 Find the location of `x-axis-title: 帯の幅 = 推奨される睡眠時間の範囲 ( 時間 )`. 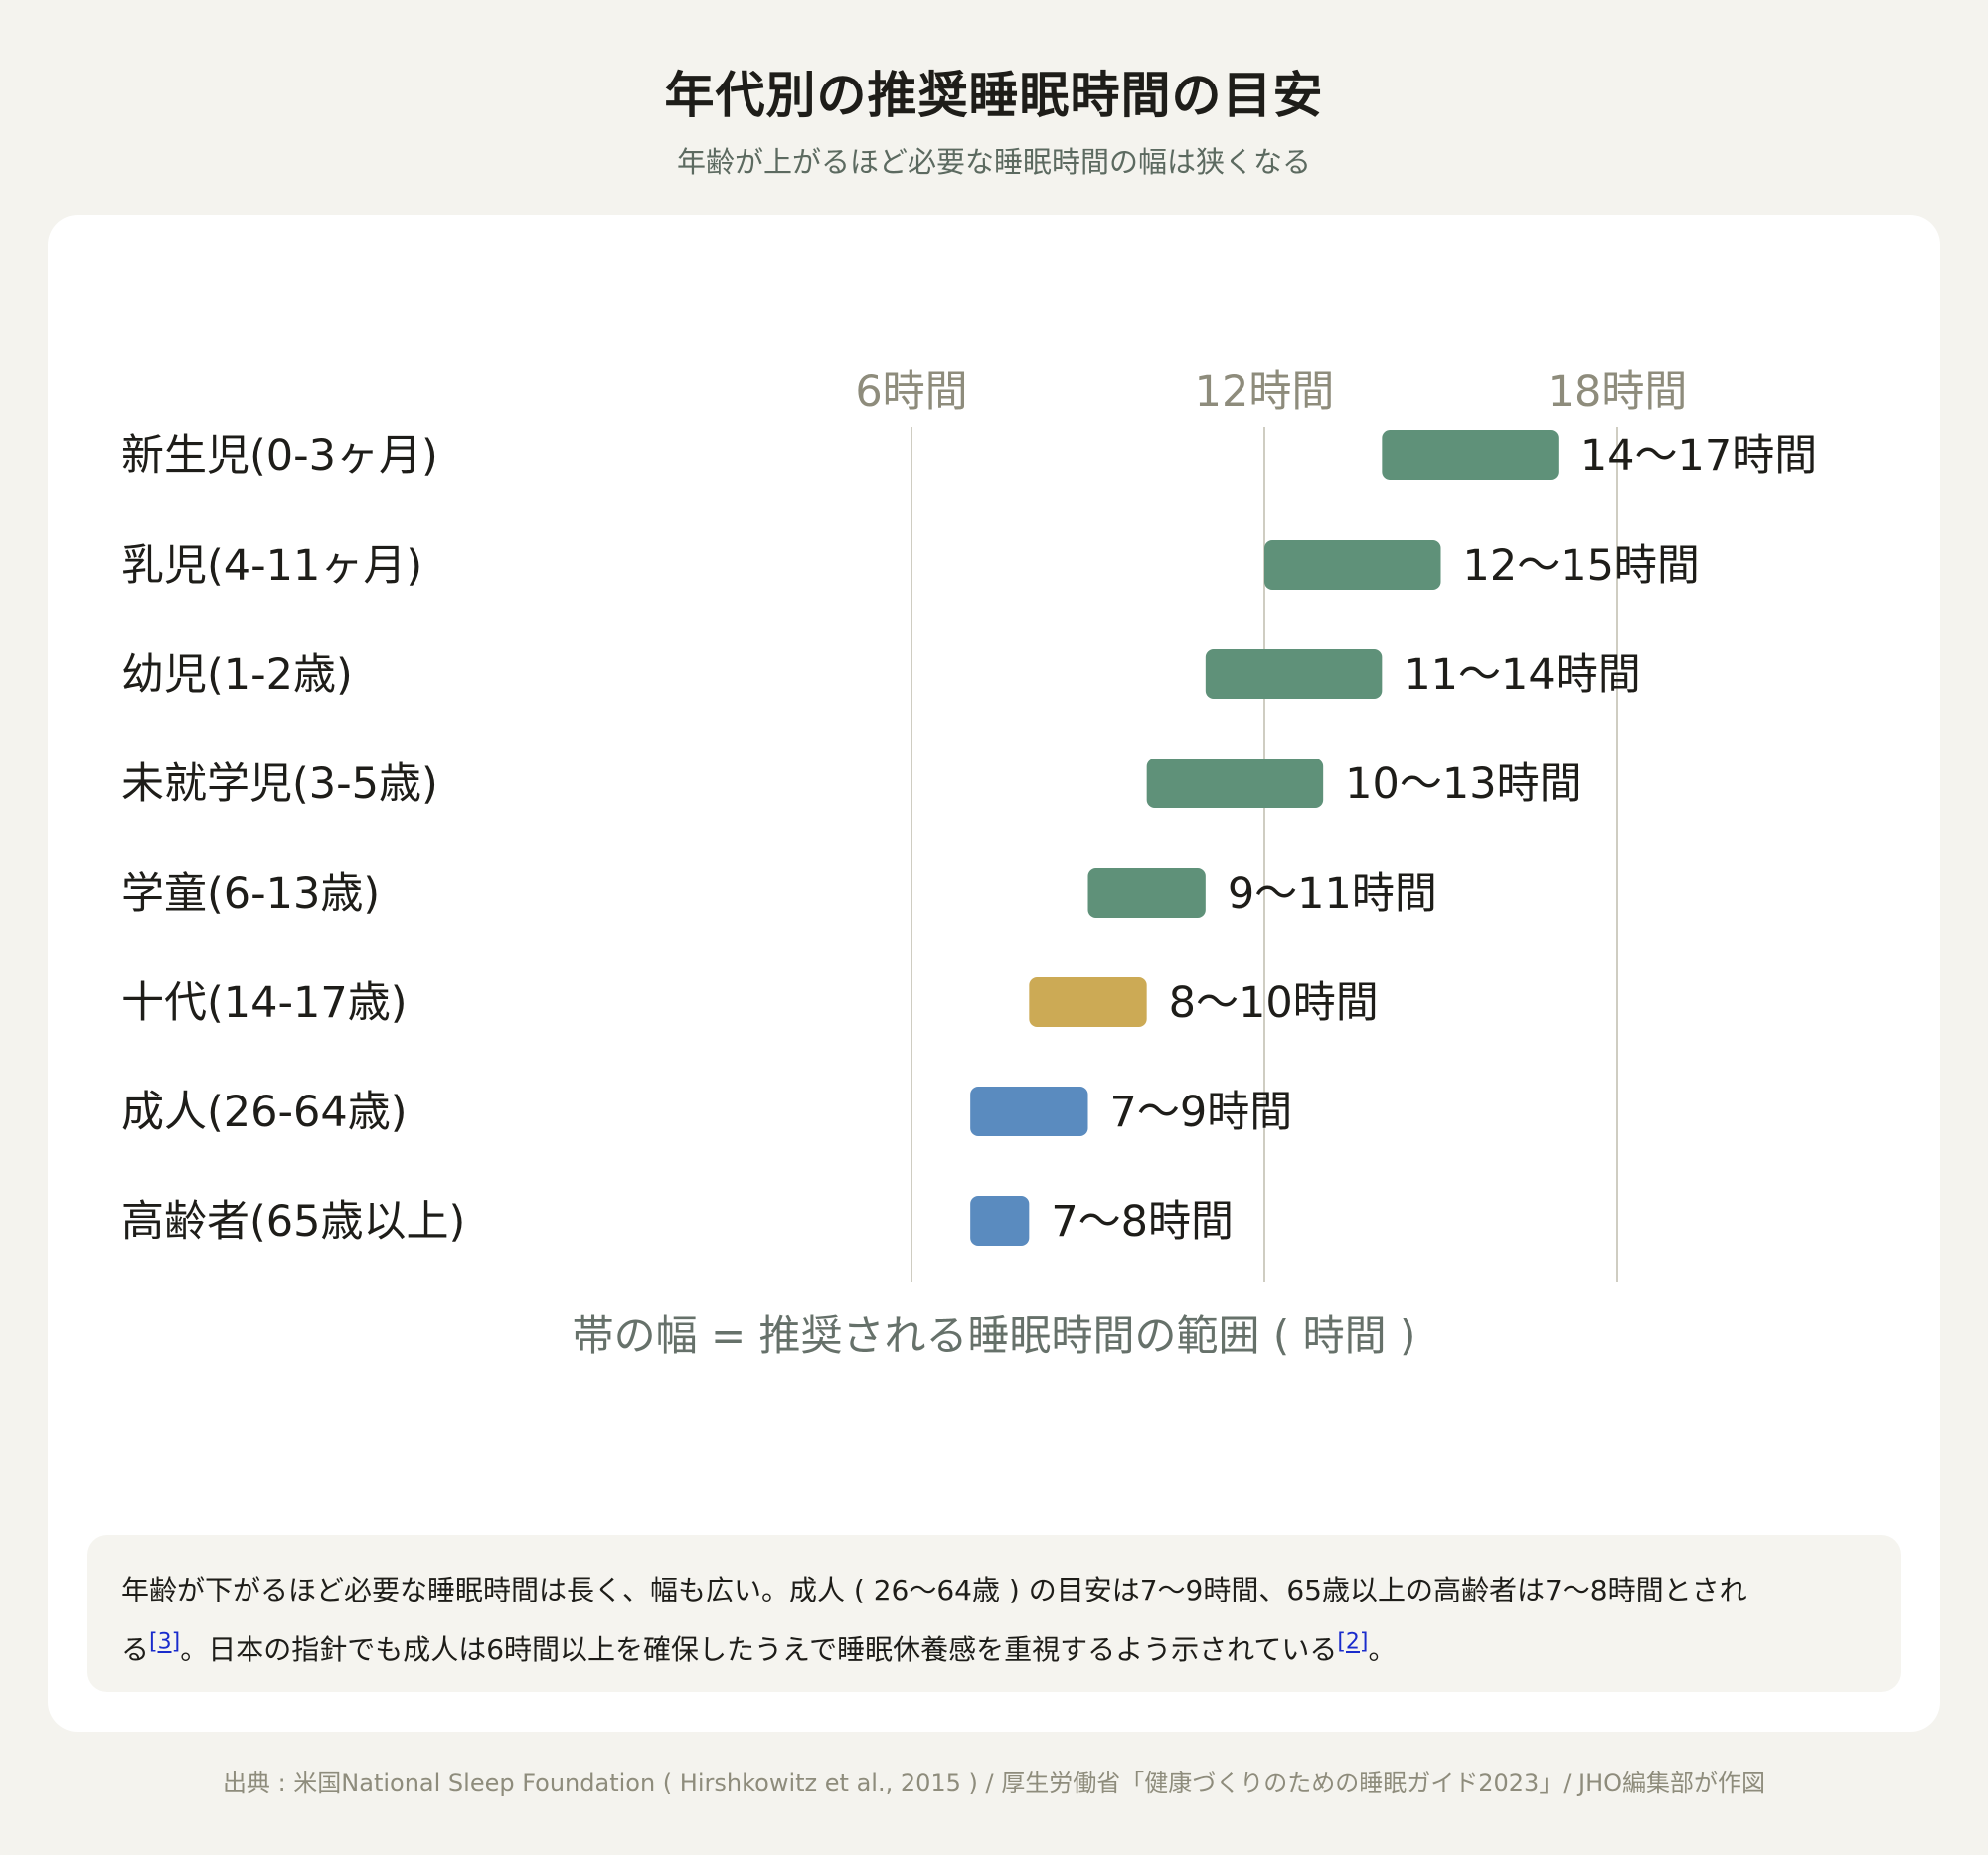

x-axis-title: 帯の幅 = 推奨される睡眠時間の範囲 ( 時間 ) is located at coordinates (994, 1335).